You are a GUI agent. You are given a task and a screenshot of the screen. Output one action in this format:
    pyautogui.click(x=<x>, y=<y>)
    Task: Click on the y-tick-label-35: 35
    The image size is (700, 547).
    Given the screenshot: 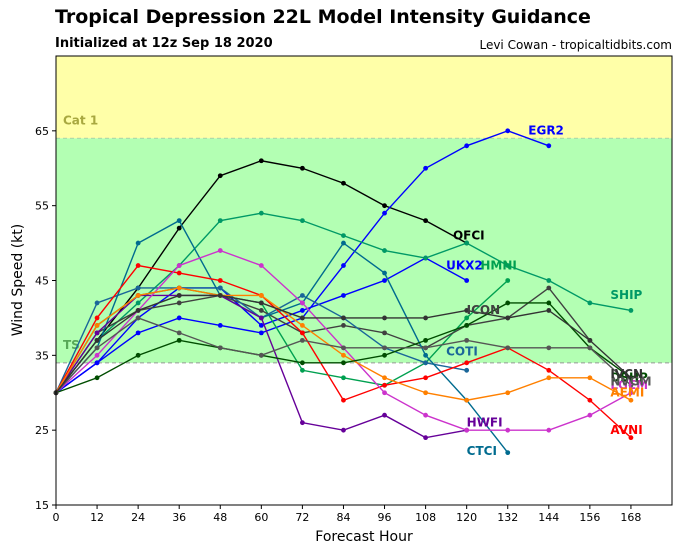 What is the action you would take?
    pyautogui.click(x=42, y=355)
    